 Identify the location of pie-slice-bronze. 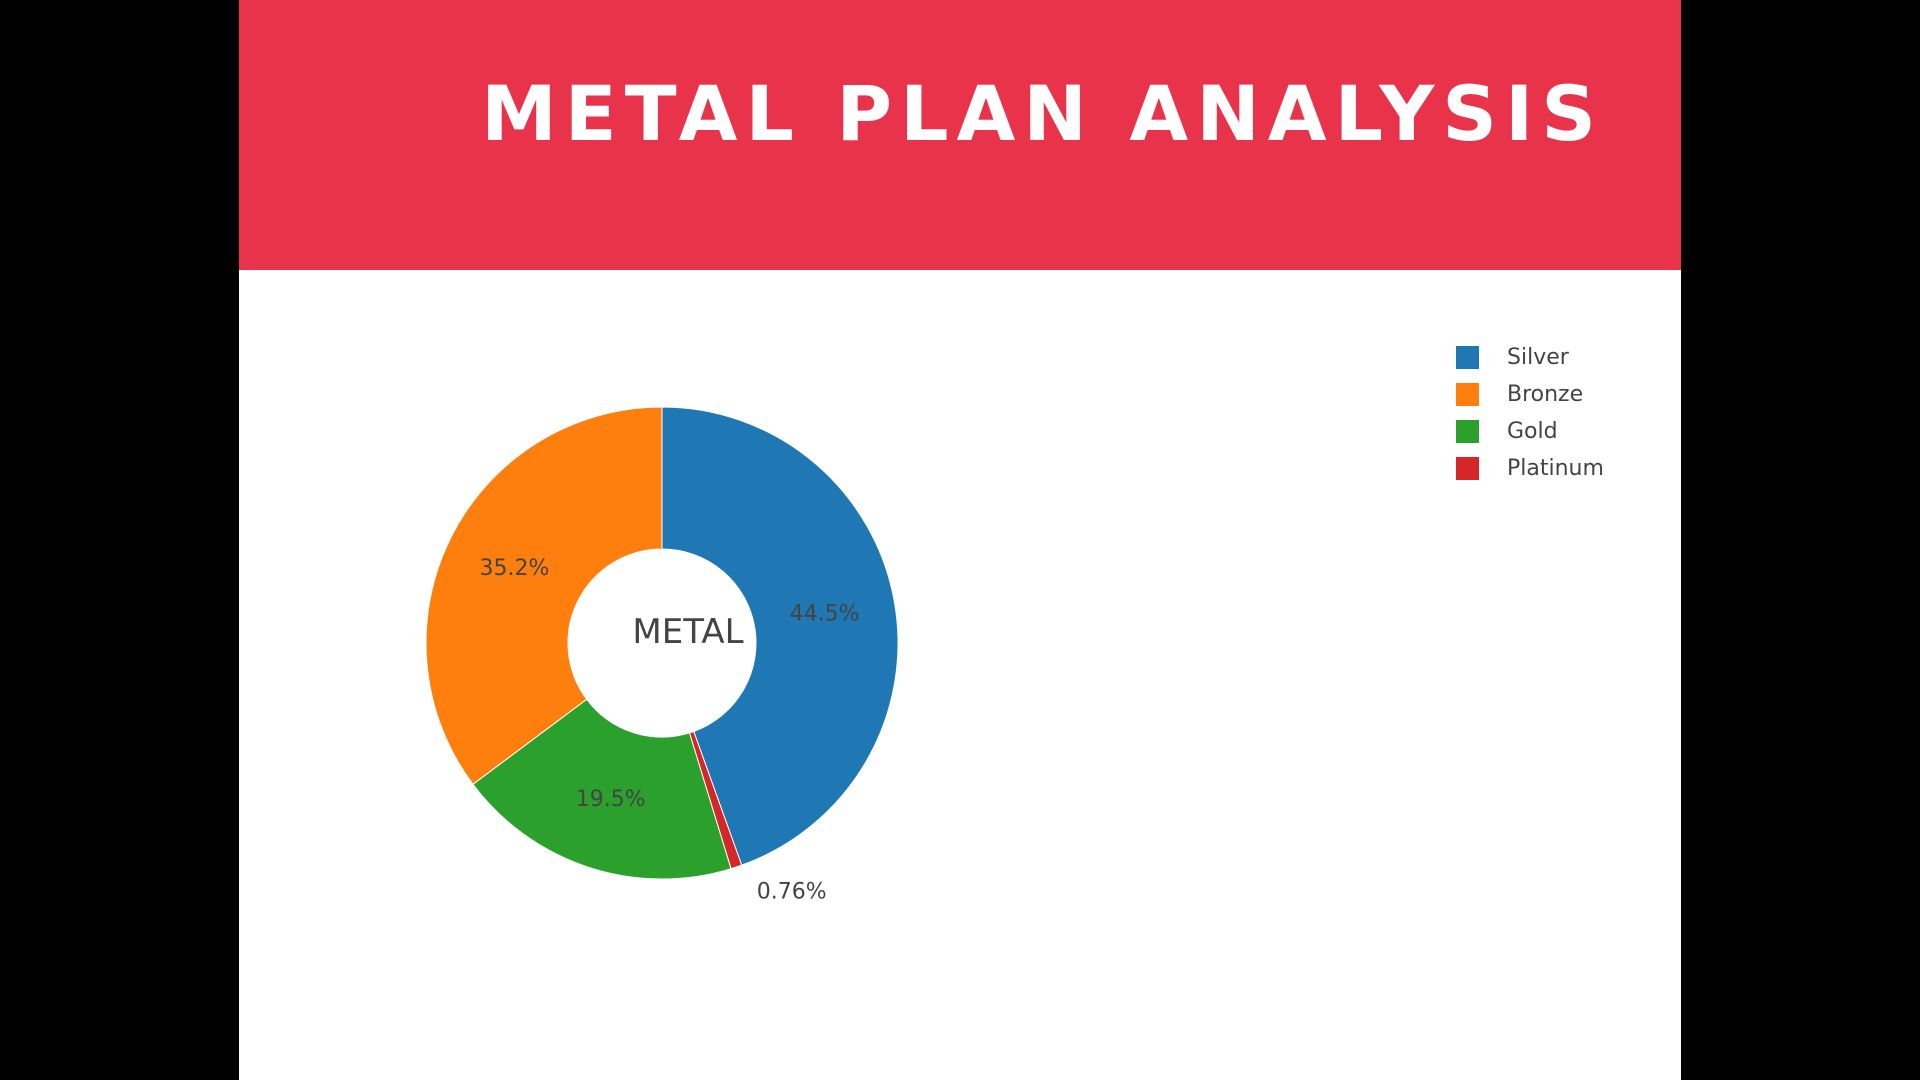
(544, 595).